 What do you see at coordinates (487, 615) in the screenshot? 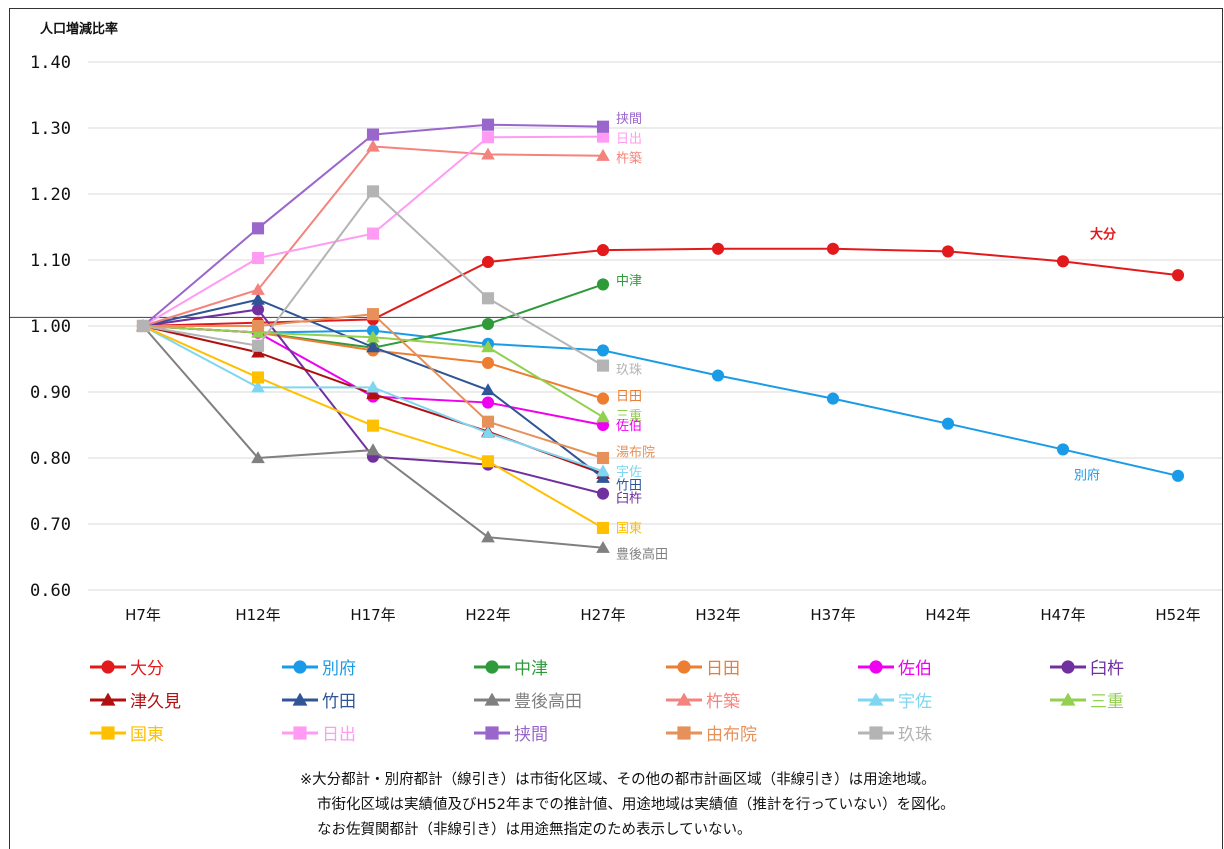
I see `x-tick-label: H22年` at bounding box center [487, 615].